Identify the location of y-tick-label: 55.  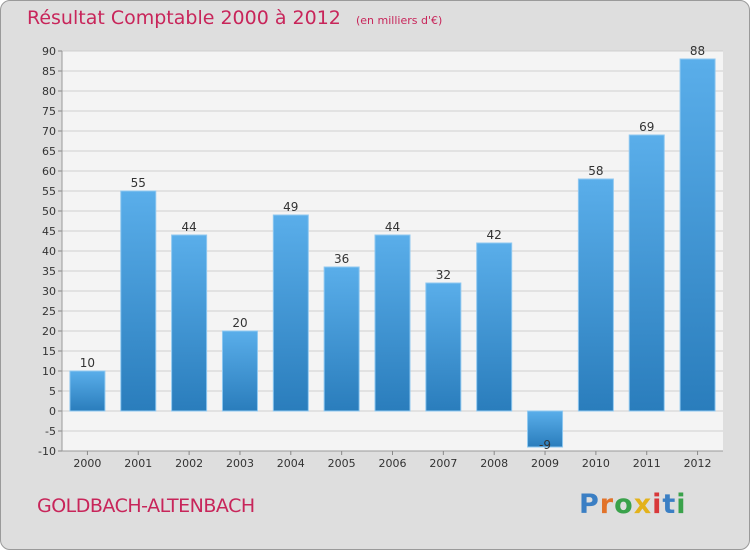
(49, 191).